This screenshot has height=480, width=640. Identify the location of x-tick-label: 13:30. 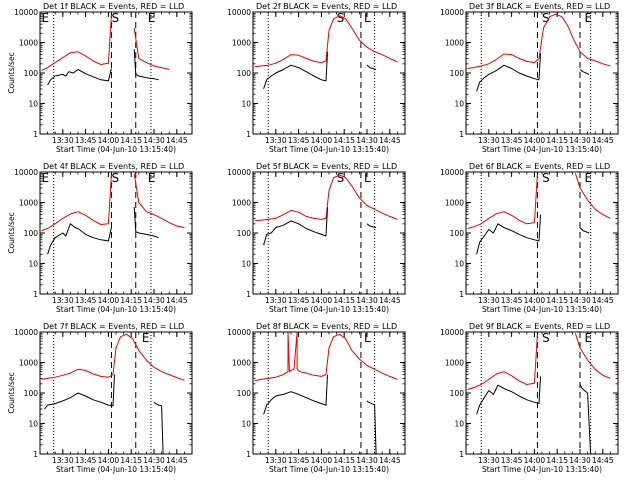
(276, 300).